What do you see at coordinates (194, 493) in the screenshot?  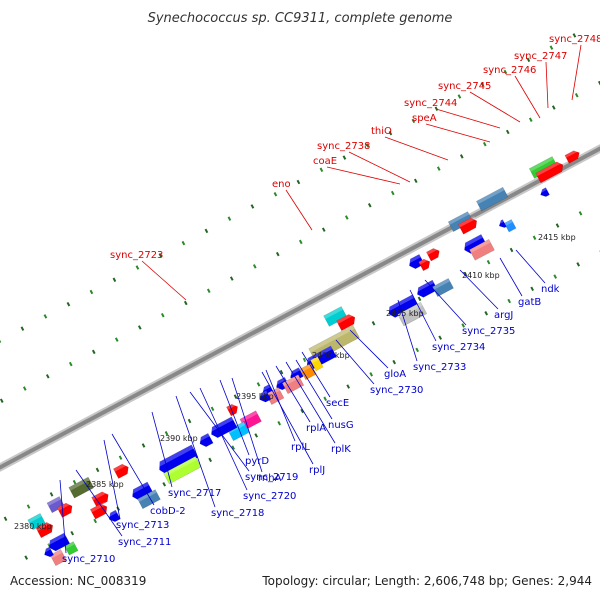 I see `reverse-gene-label: sync_2717` at bounding box center [194, 493].